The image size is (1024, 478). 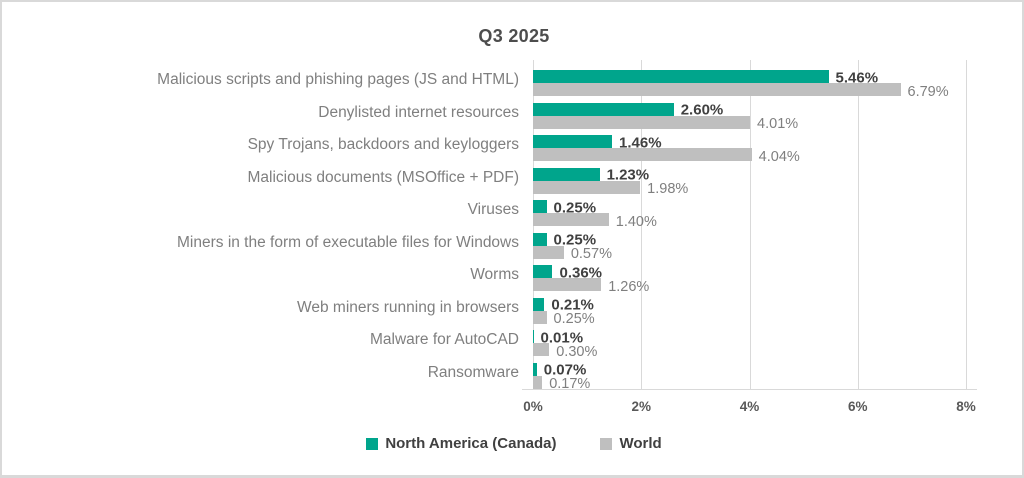 I want to click on value-label-north-america-canada: 1.46%, so click(x=640, y=142).